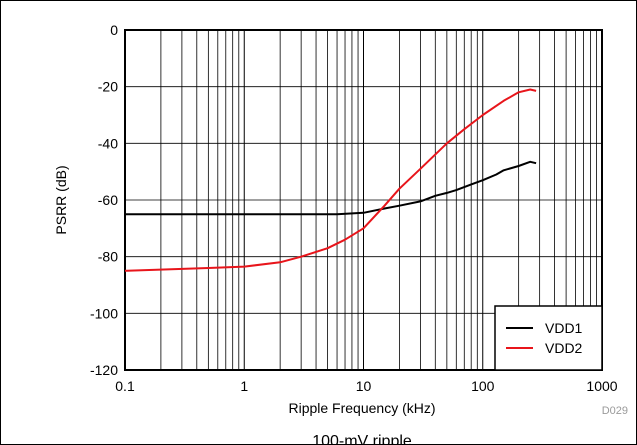 The height and width of the screenshot is (445, 637). Describe the element at coordinates (108, 200) in the screenshot. I see `y-tick-label: -60` at that location.